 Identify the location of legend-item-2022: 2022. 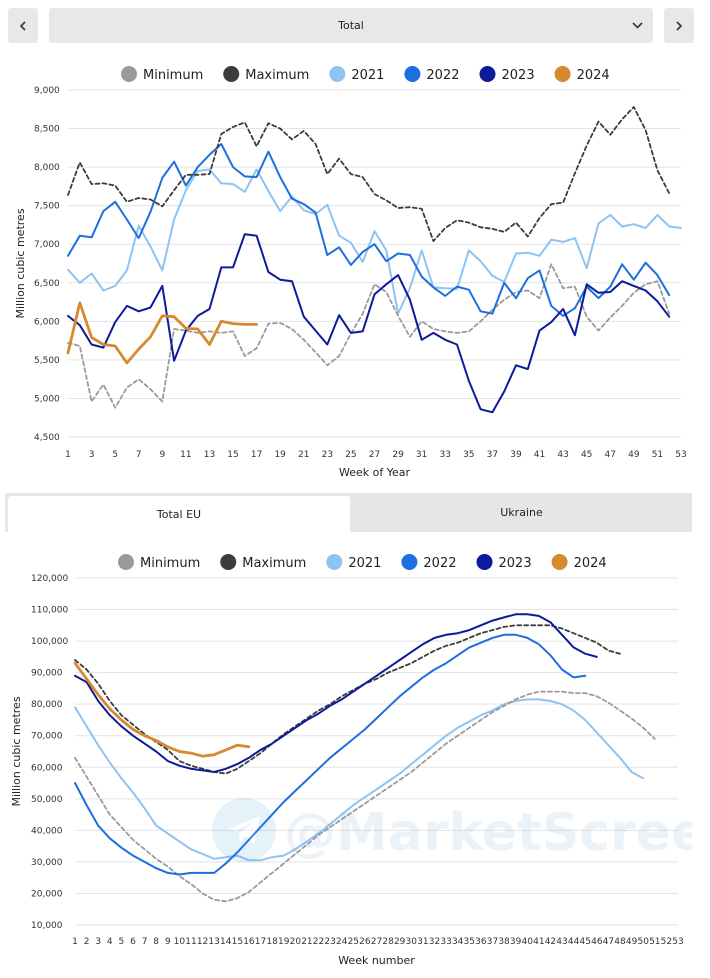
(429, 562).